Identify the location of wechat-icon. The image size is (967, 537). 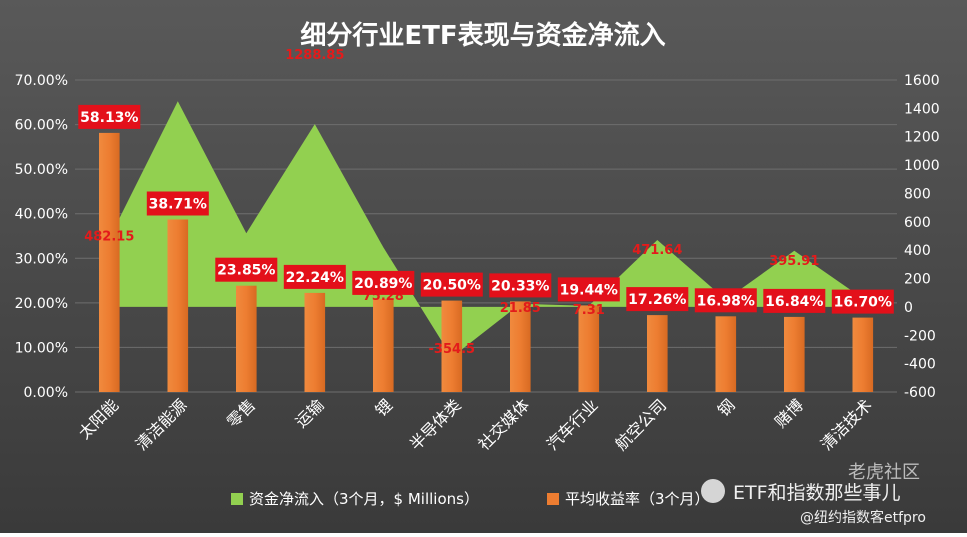
(713, 491).